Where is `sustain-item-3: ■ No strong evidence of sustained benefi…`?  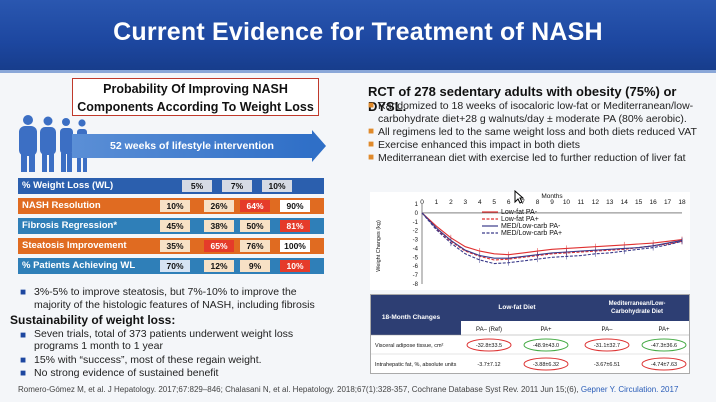
sustain-item-3: ■ No strong evidence of sustained benefi… is located at coordinates (177, 373).